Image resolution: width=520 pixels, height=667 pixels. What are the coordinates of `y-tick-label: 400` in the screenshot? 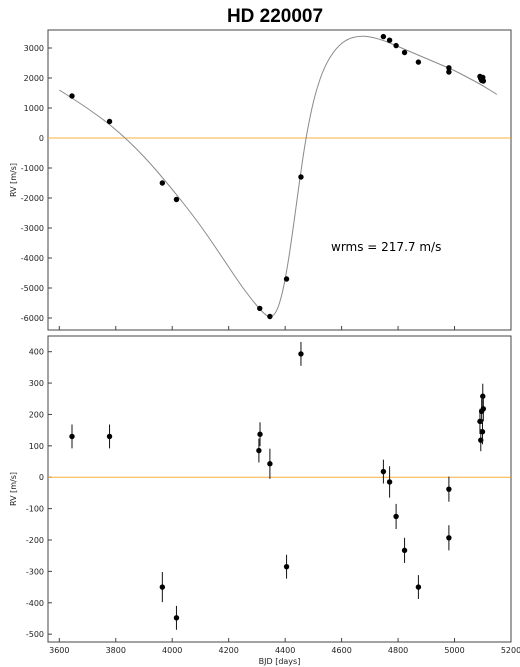 It's located at (36, 352).